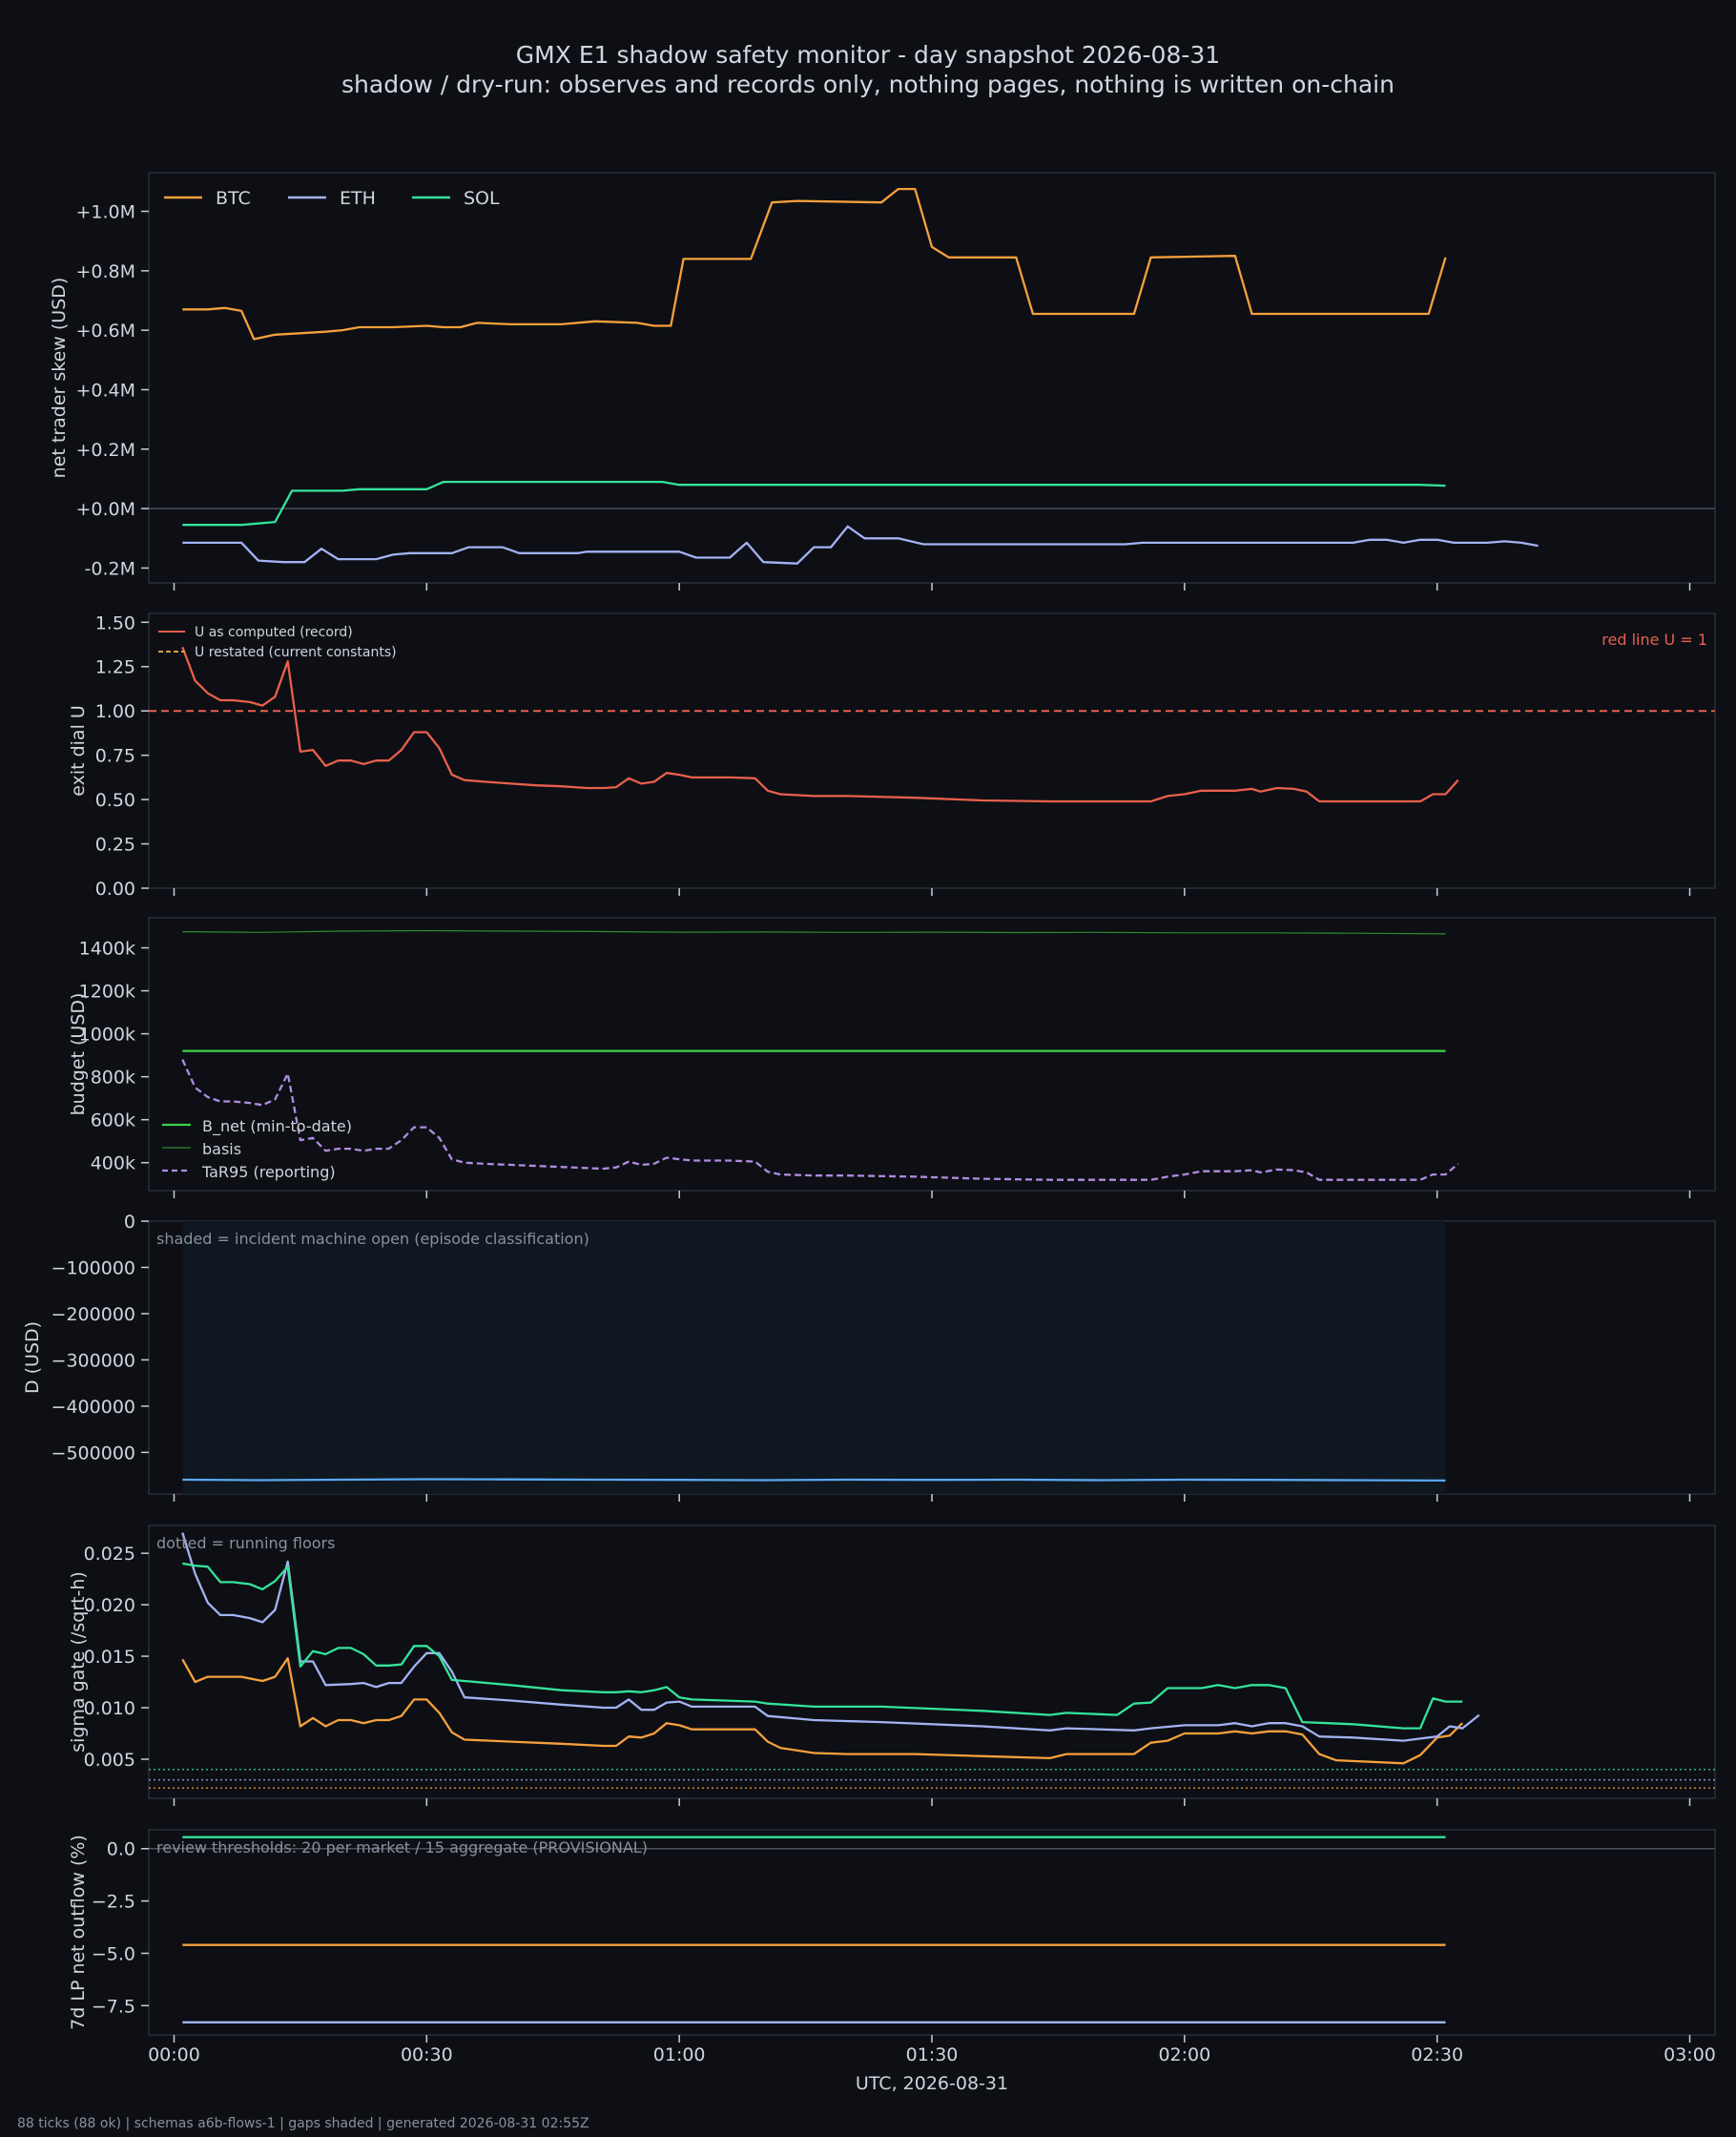 The width and height of the screenshot is (1736, 2137). I want to click on annotation-red-line: red line U = 1, so click(1654, 640).